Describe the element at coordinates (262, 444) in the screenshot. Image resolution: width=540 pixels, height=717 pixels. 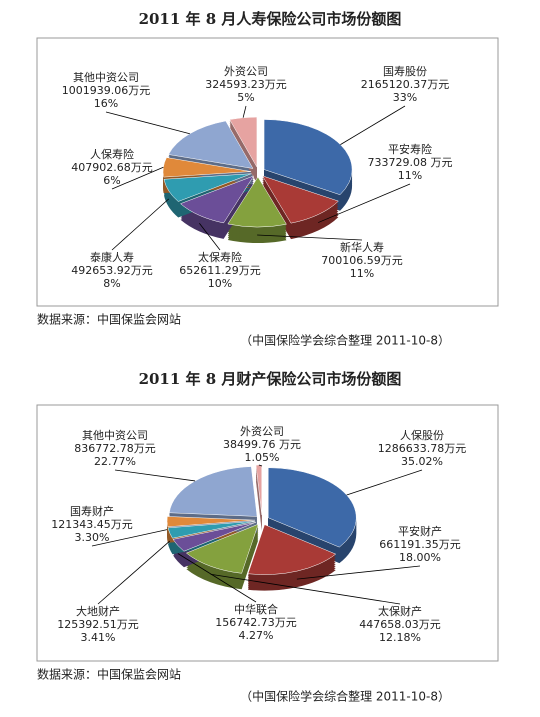
I see `value-label: 38499.76 万元` at that location.